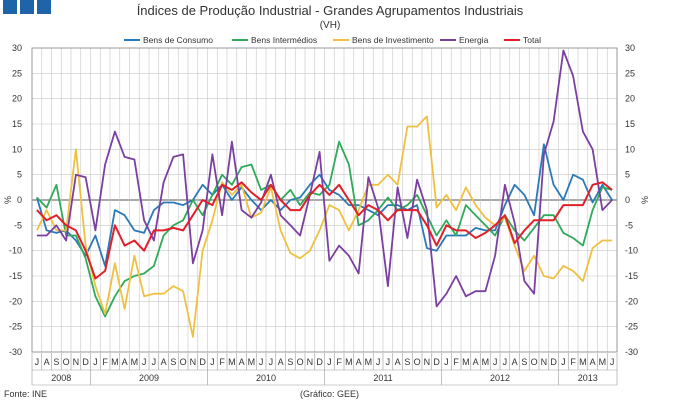 This screenshot has width=683, height=401. What do you see at coordinates (266, 378) in the screenshot?
I see `year-label: 2010` at bounding box center [266, 378].